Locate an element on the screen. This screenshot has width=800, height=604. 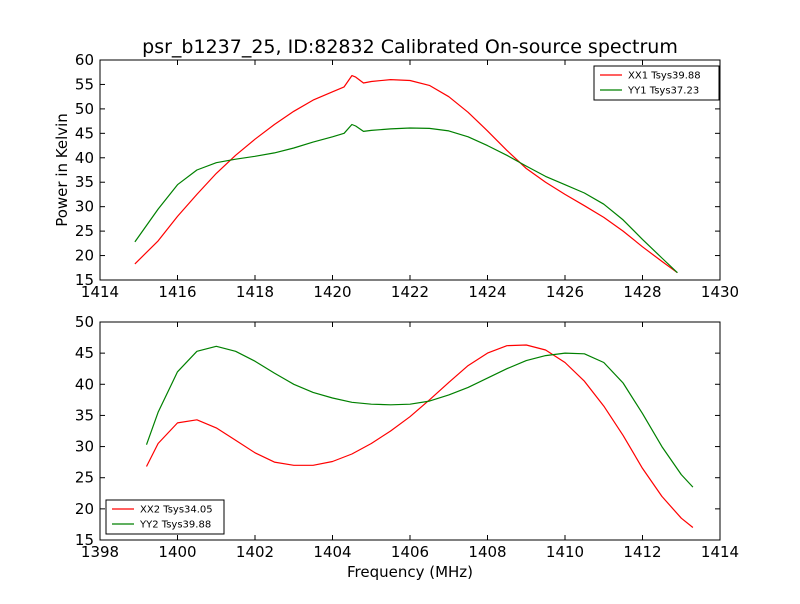
x-tick-label: 1410 is located at coordinates (565, 552).